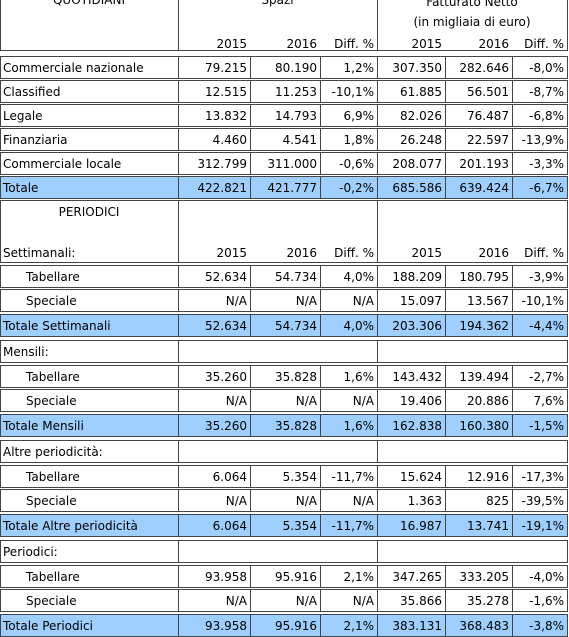 The width and height of the screenshot is (569, 637). I want to click on value: 307.350, so click(417, 68).